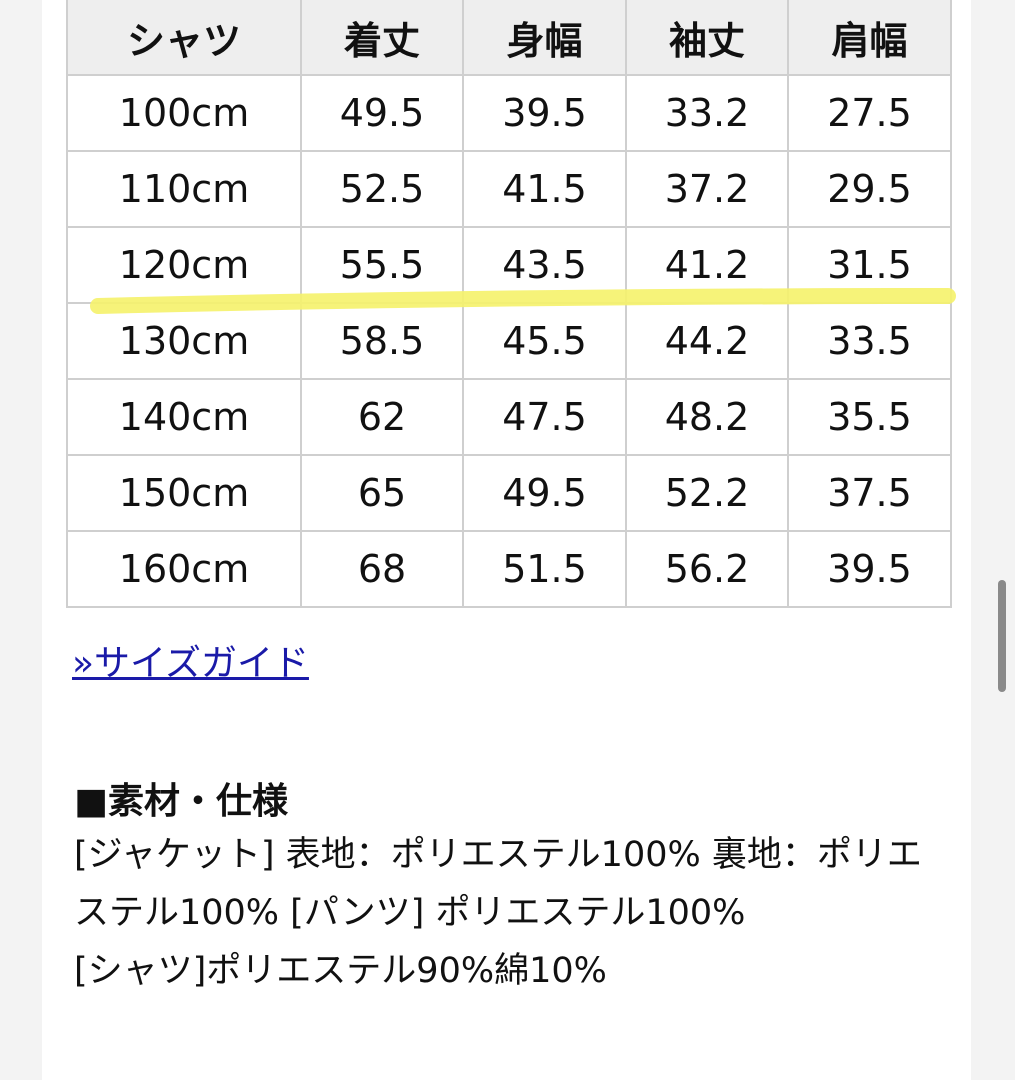 Image resolution: width=1015 pixels, height=1080 pixels. I want to click on table-row: 160cm 68 51.5 56.2 39.5, so click(509, 569).